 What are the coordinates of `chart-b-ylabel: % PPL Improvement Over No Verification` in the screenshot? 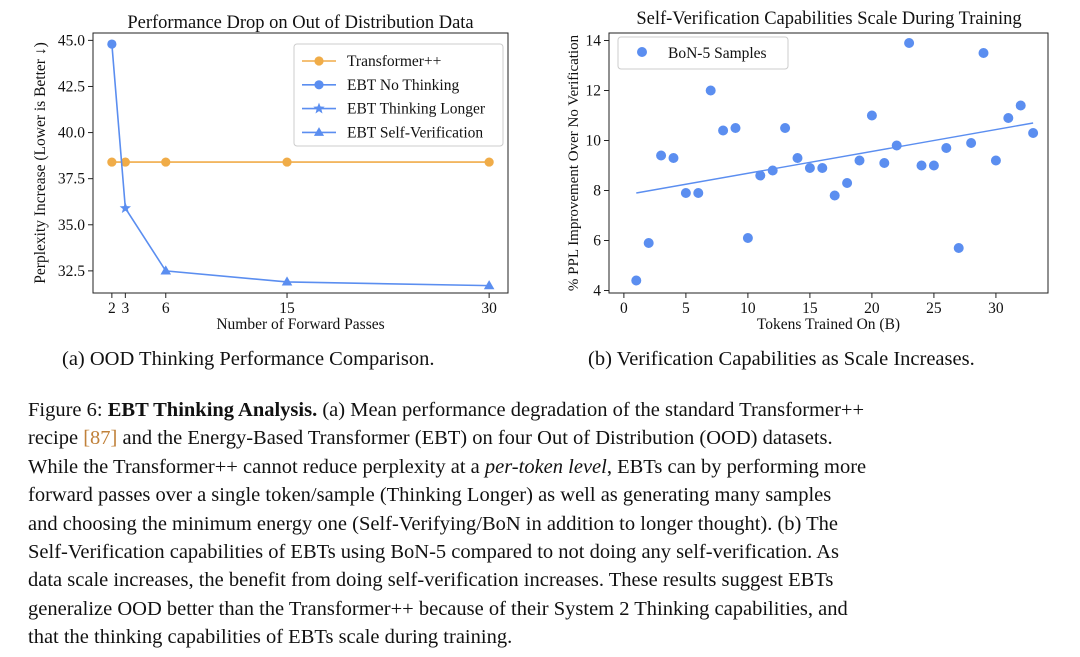 It's located at (574, 162).